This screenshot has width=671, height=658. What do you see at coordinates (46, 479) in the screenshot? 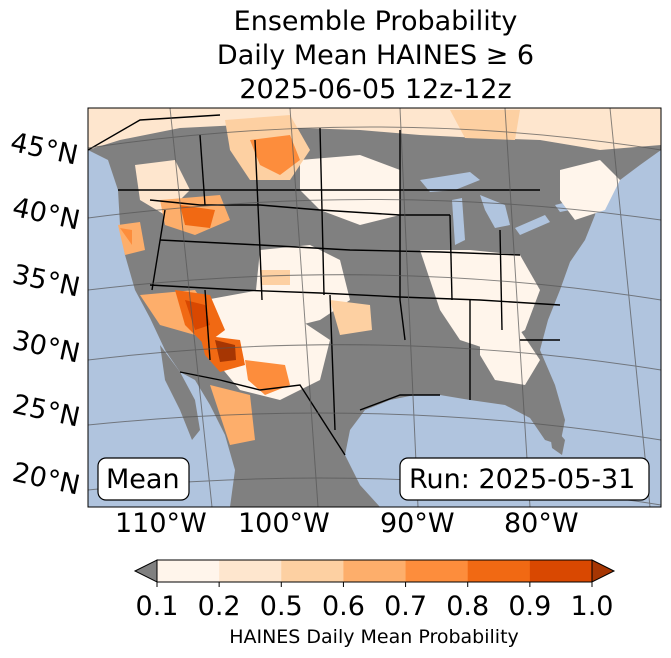
I see `lat-label-20: 20°N` at bounding box center [46, 479].